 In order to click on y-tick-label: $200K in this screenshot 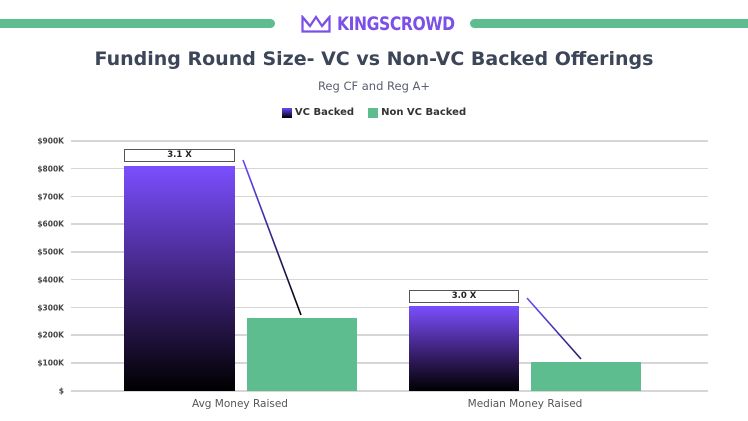, I will do `click(50, 335)`.